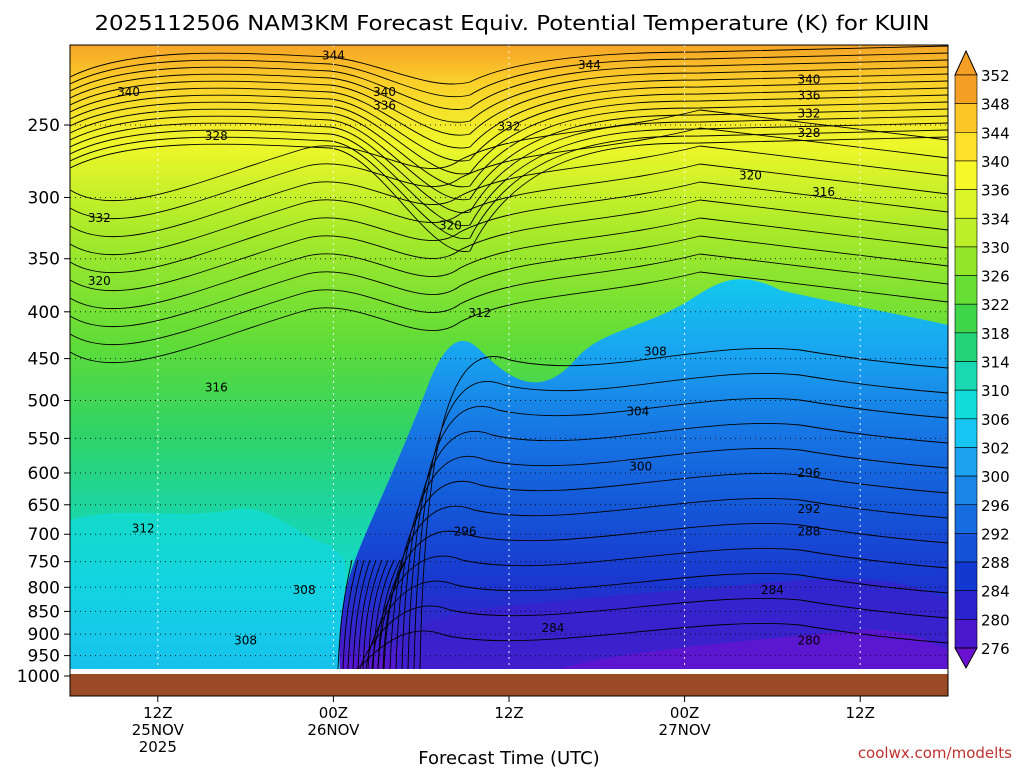  I want to click on colorbar-label: 334, so click(995, 219).